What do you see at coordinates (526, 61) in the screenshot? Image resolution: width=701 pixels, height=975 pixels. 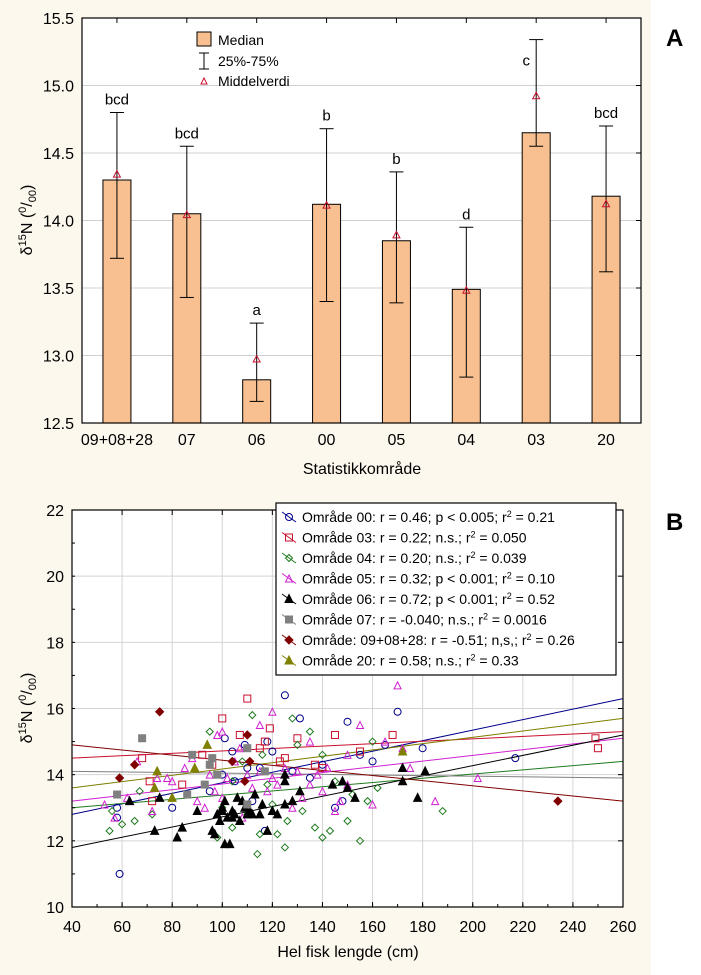 I see `significance-label: c` at bounding box center [526, 61].